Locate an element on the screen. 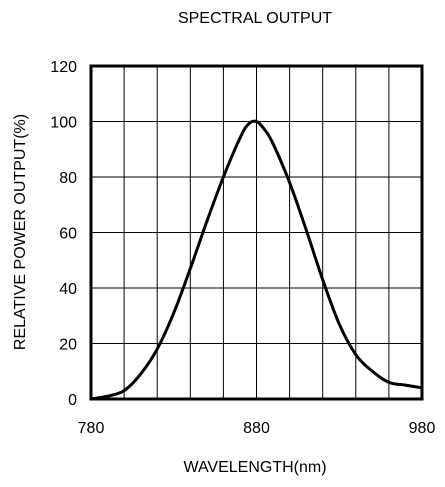  x-tick-label: 980 is located at coordinates (422, 428).